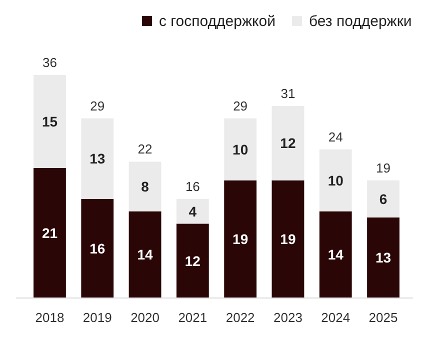 This screenshot has height=346, width=423. What do you see at coordinates (193, 317) in the screenshot?
I see `x-tick-label: 2021` at bounding box center [193, 317].